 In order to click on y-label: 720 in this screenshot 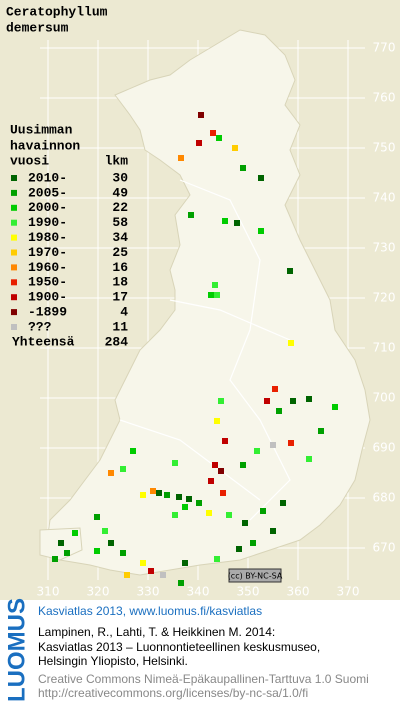, I will do `click(384, 298)`.